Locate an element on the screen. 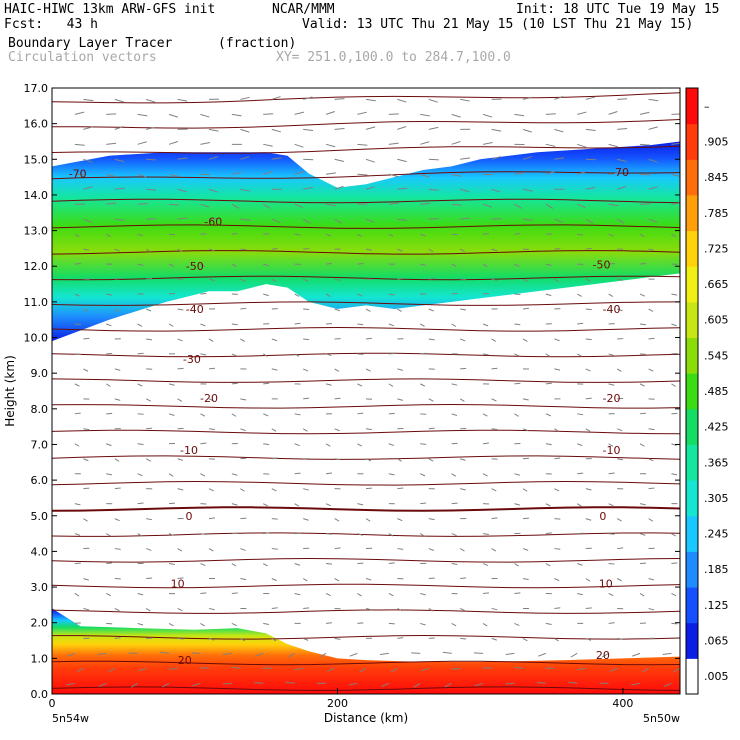  y-tick-label: 5.0 is located at coordinates (40, 516).